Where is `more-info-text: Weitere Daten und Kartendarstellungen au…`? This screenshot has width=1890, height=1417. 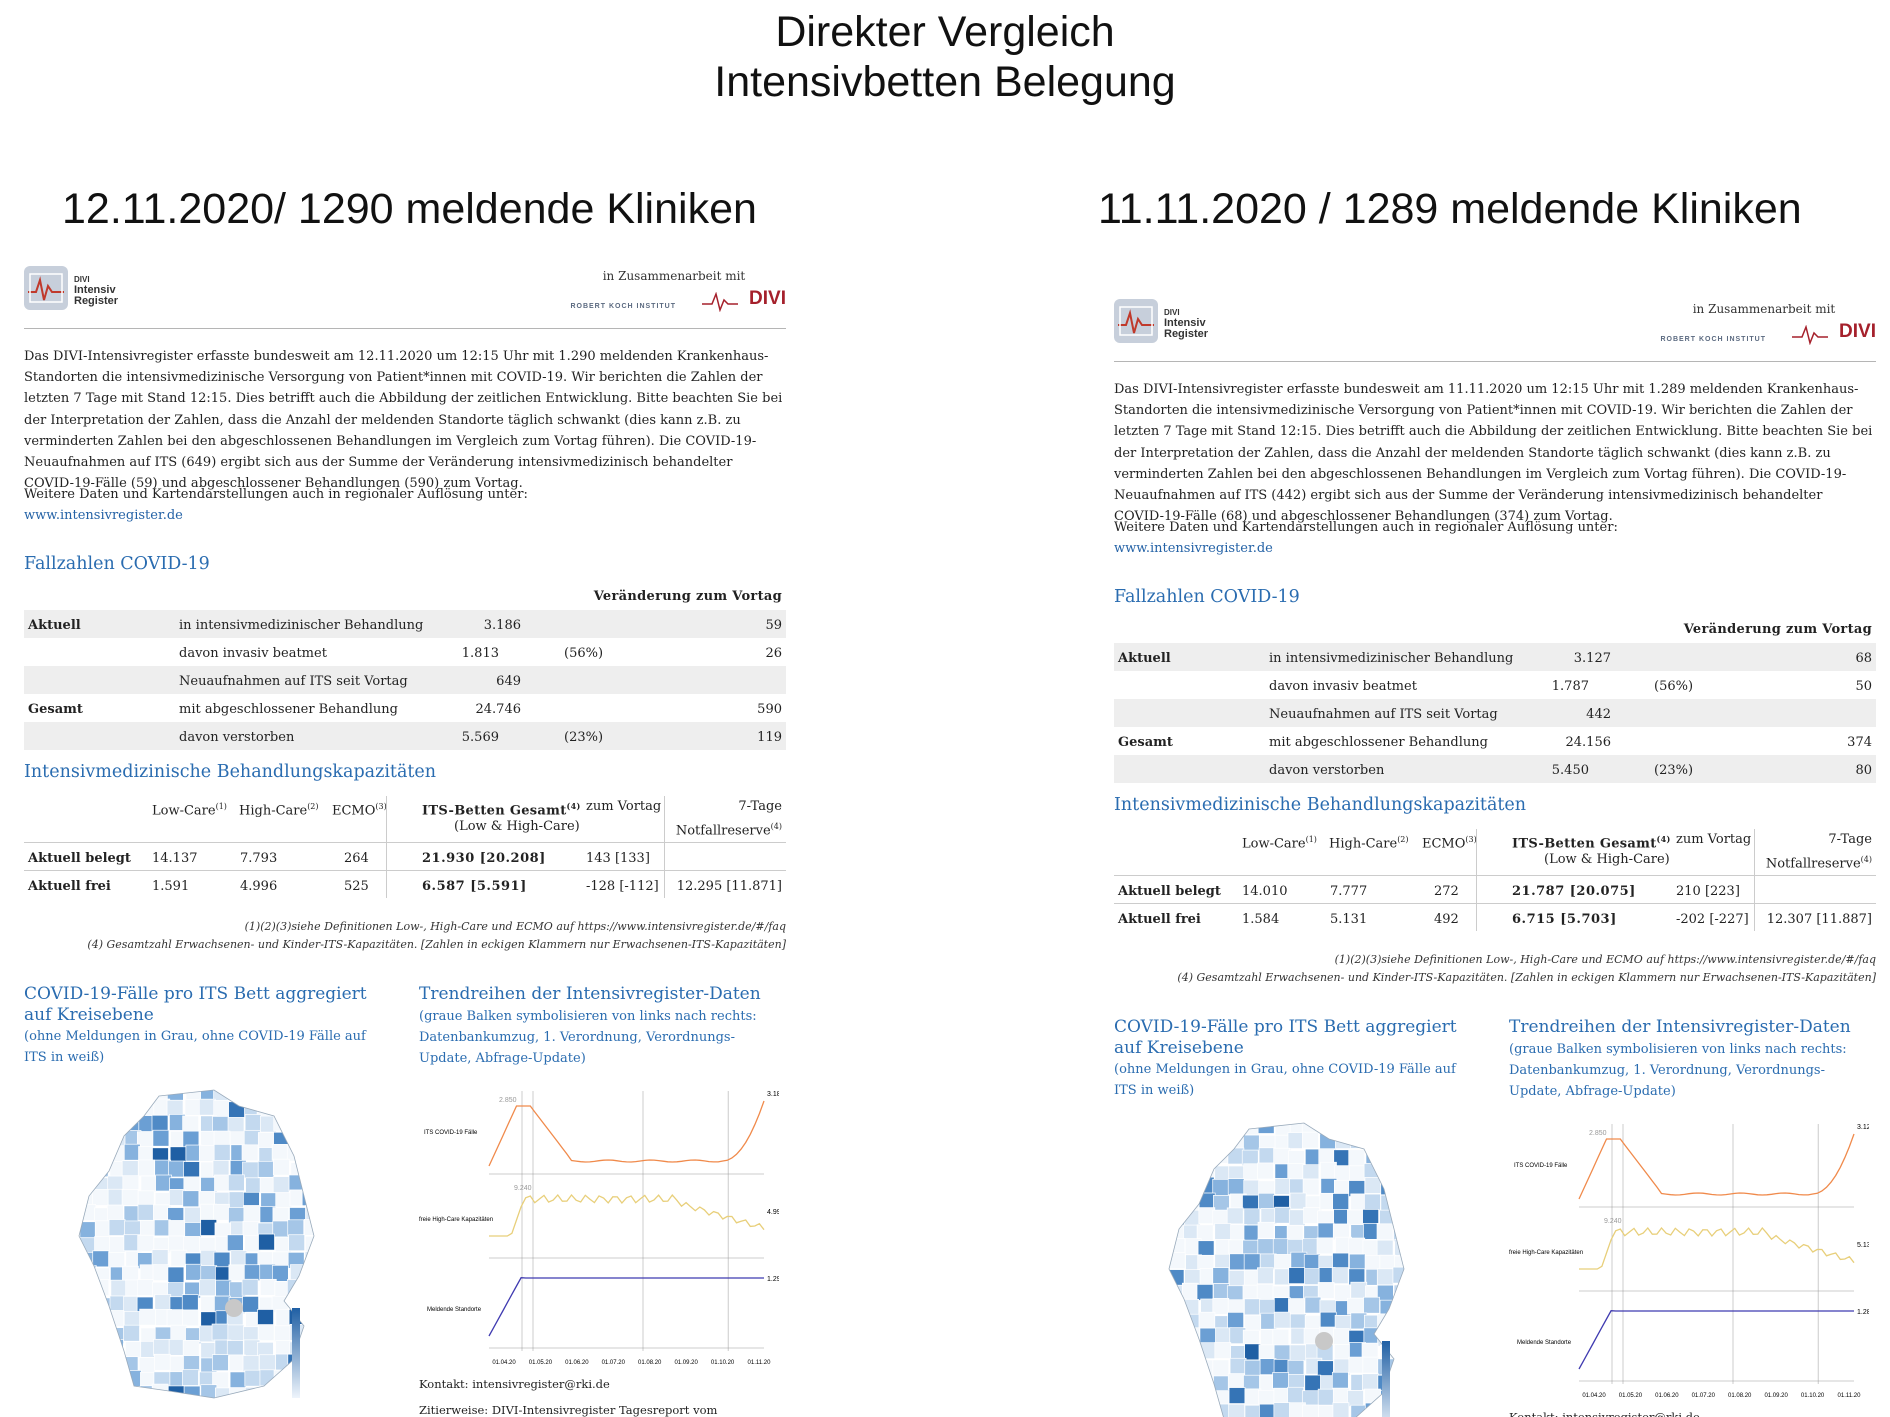
more-info-text: Weitere Daten und Kartendarstellungen au… is located at coordinates (276, 494).